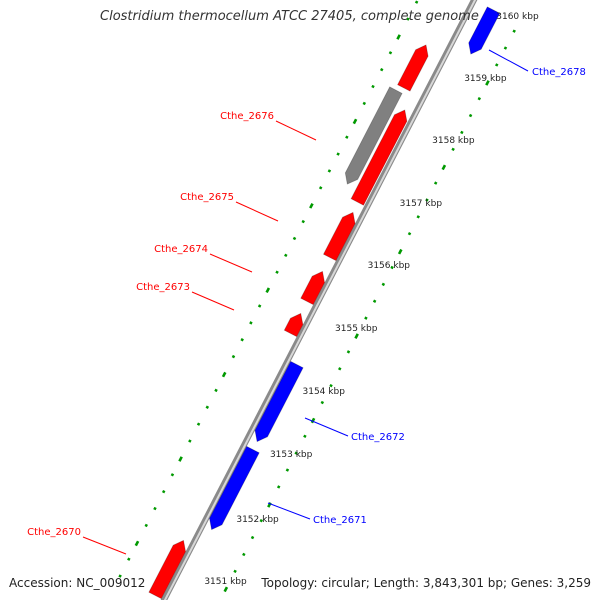 This screenshot has height=600, width=600. I want to click on tick-label: 3156 kbp, so click(389, 266).